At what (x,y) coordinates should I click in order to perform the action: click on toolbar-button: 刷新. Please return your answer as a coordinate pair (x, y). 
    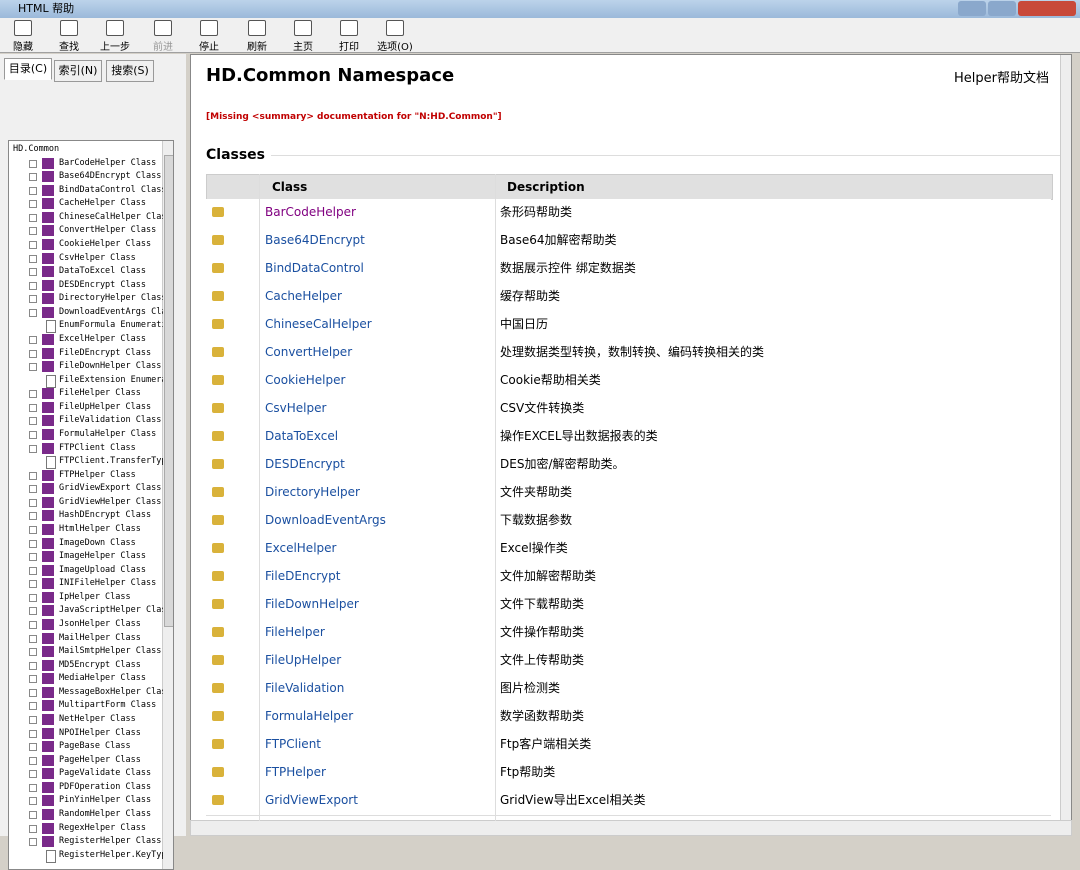
    Looking at the image, I should click on (257, 36).